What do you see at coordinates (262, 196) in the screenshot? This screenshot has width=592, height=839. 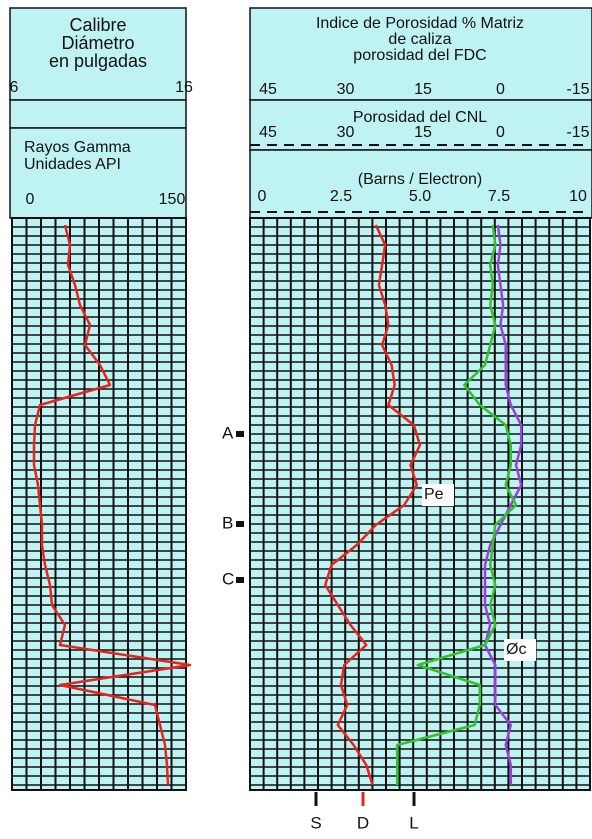 I see `pe-scale-label: 0` at bounding box center [262, 196].